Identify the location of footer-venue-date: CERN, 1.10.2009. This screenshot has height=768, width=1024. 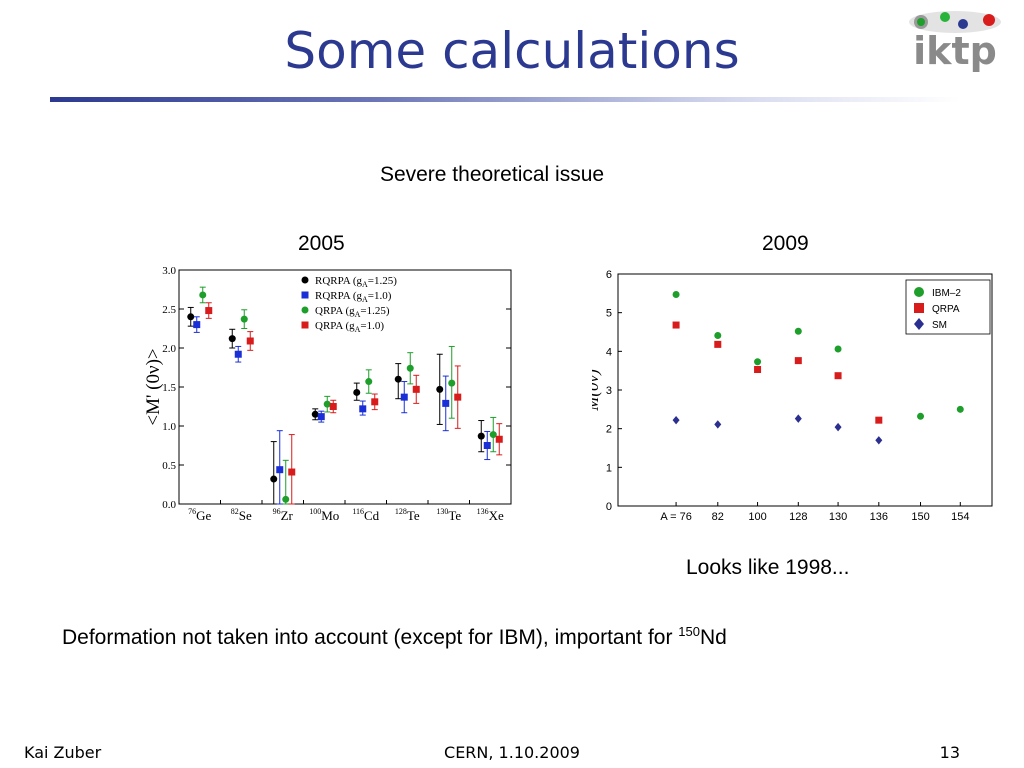
(512, 752).